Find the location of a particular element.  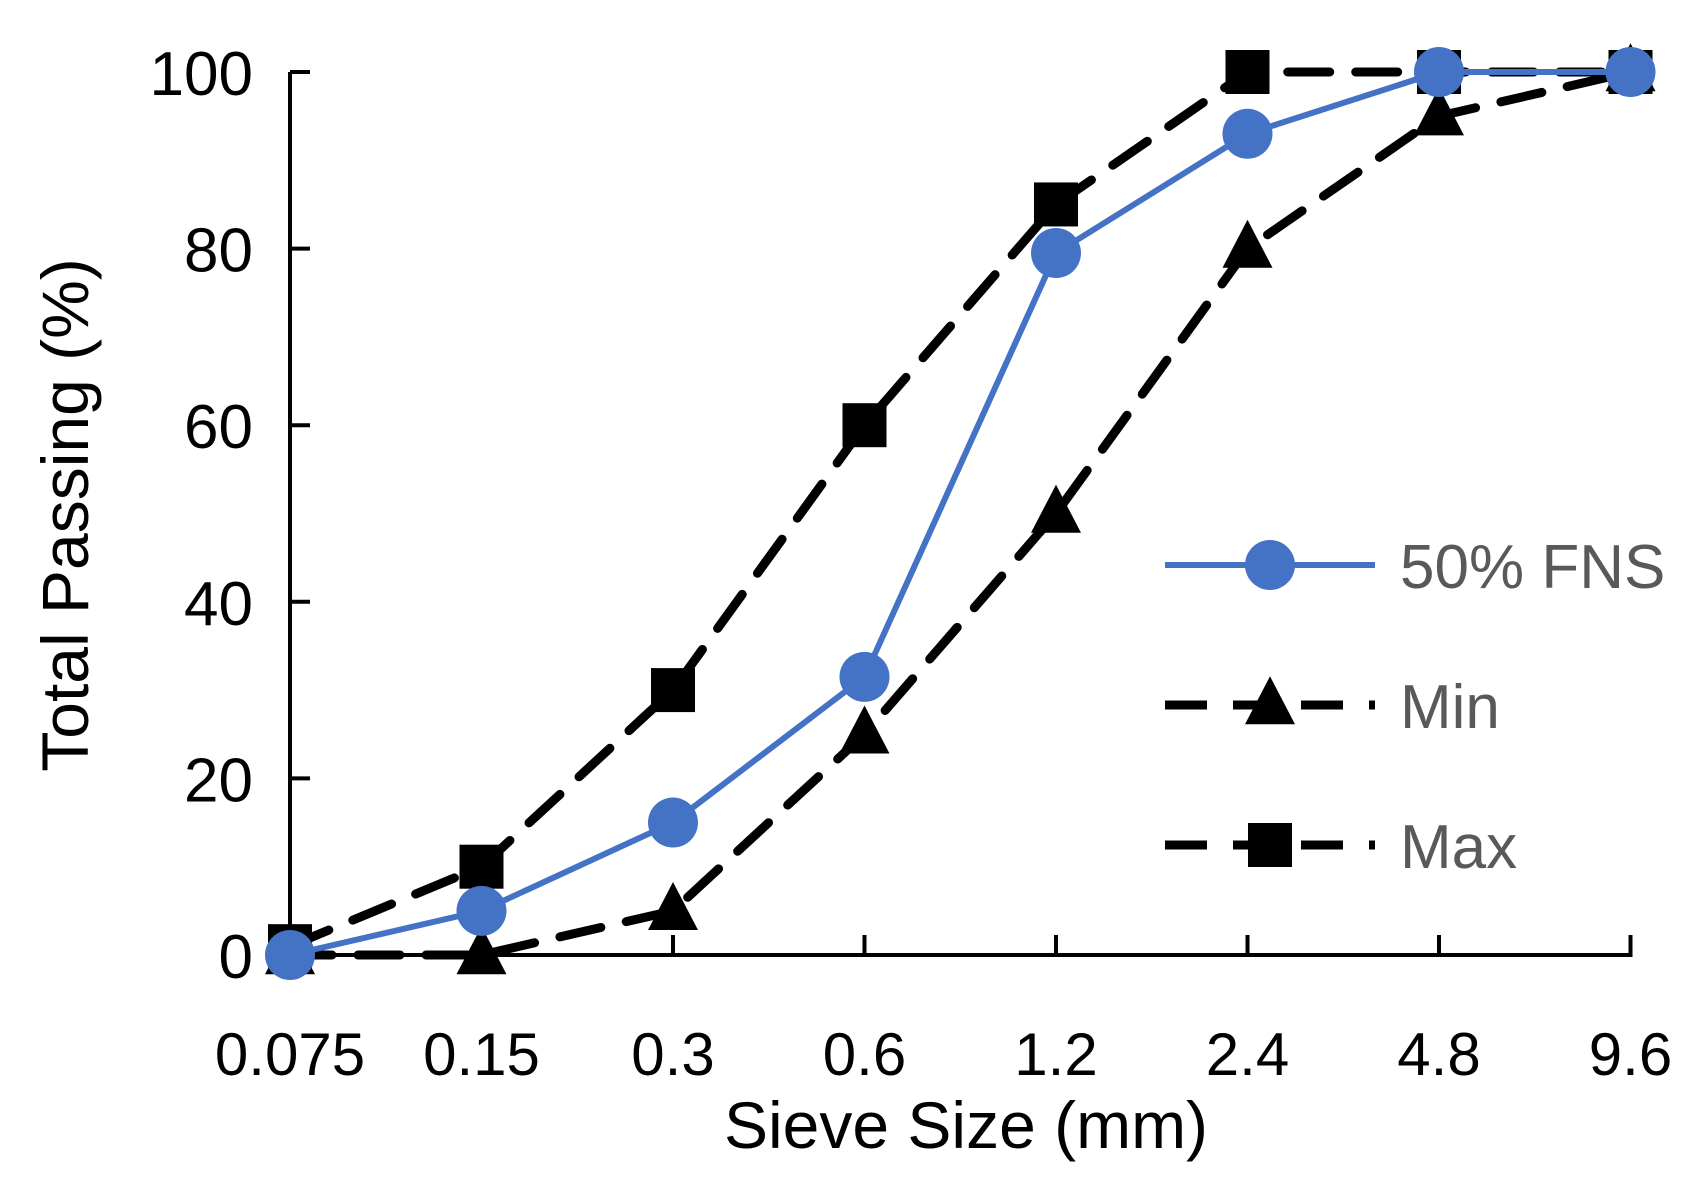

x-tick-label: 0.15 is located at coordinates (481, 1054).